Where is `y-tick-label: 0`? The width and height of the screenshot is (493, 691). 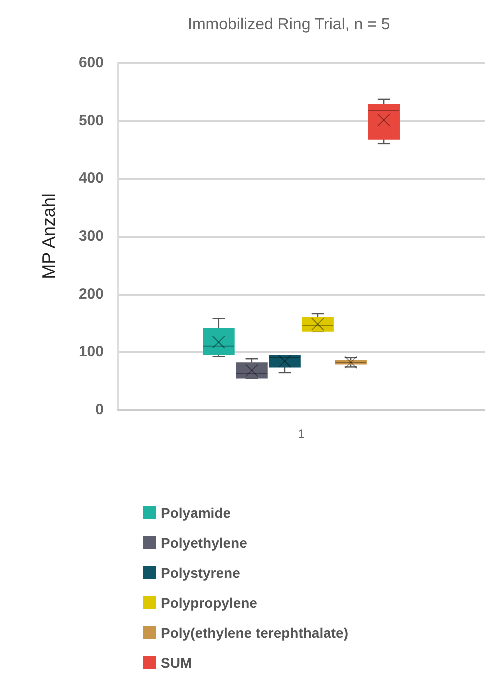
y-tick-label: 0 is located at coordinates (100, 410).